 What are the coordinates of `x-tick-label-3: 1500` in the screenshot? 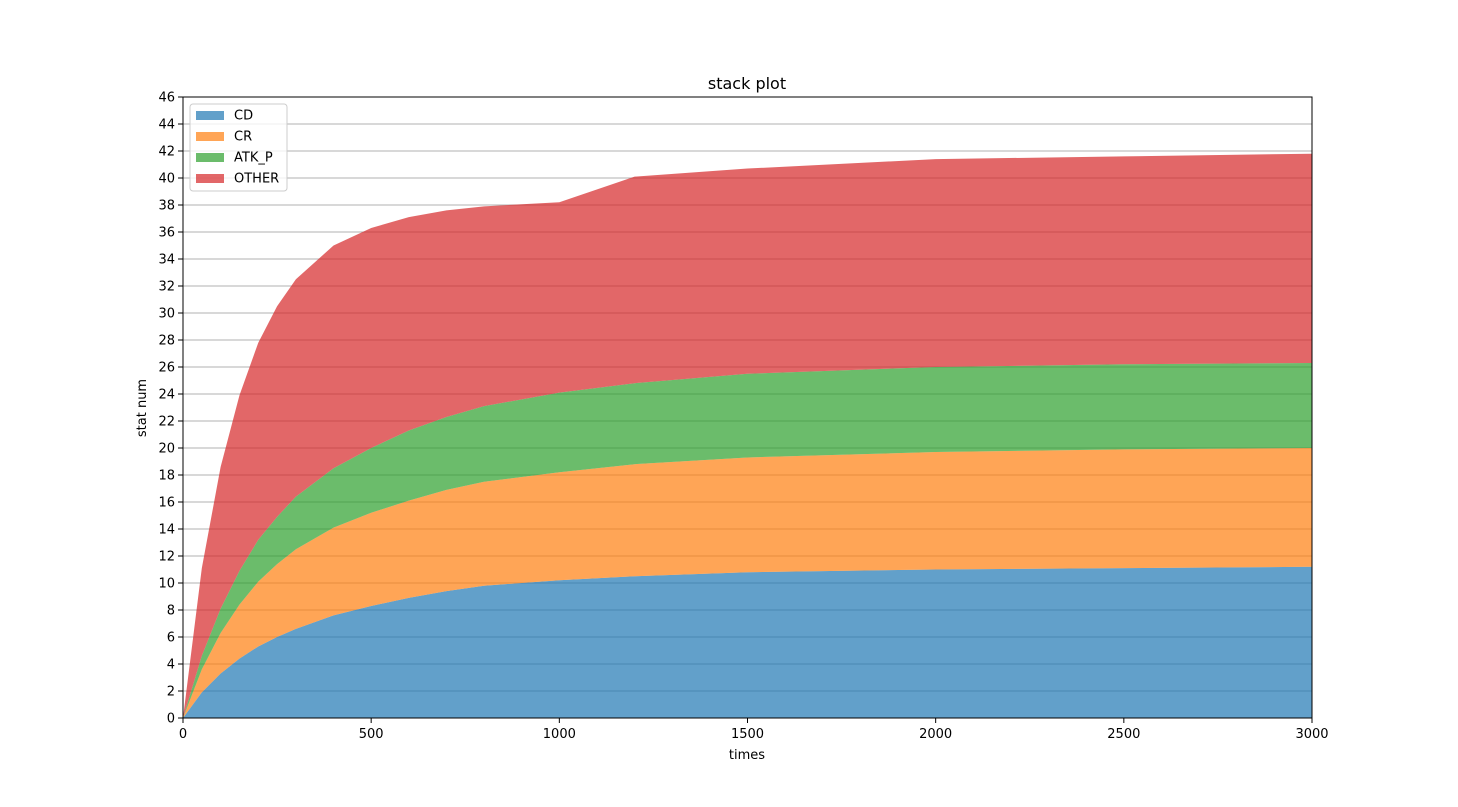 It's located at (747, 734).